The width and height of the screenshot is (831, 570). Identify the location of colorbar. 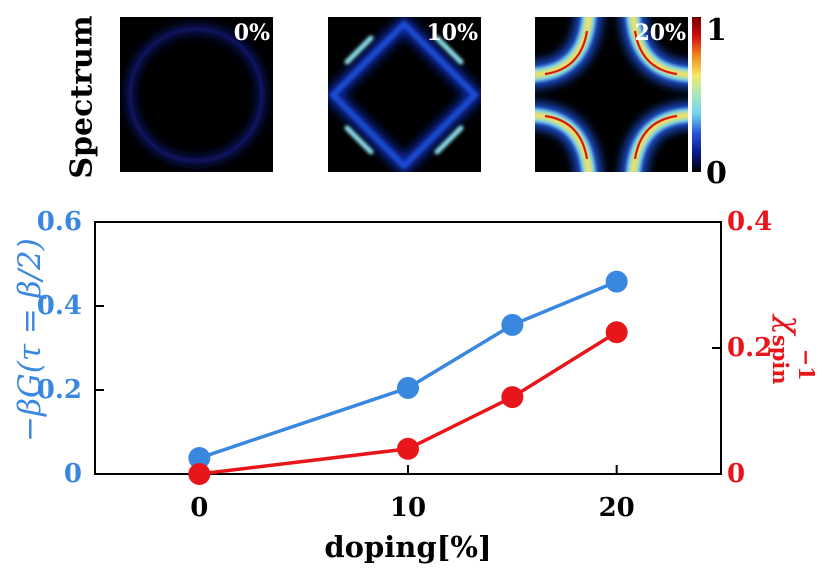
(696, 94).